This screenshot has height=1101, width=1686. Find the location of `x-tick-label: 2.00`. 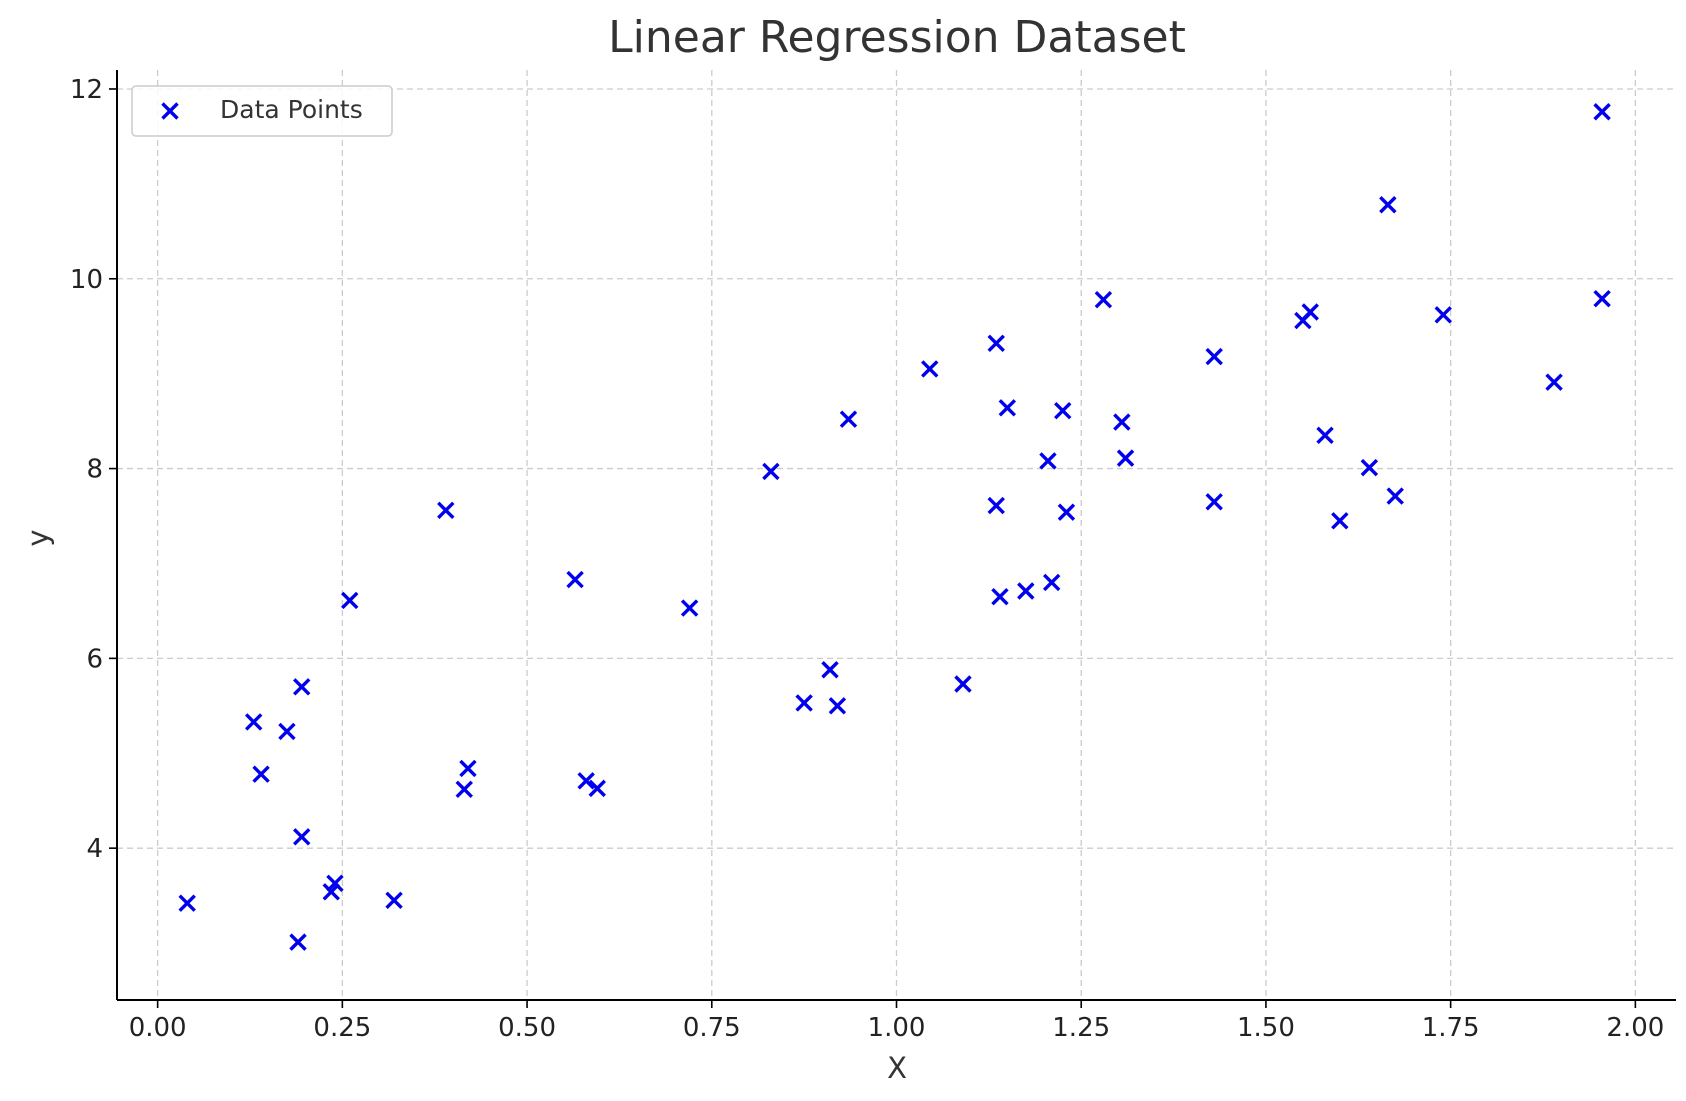

x-tick-label: 2.00 is located at coordinates (1635, 1028).